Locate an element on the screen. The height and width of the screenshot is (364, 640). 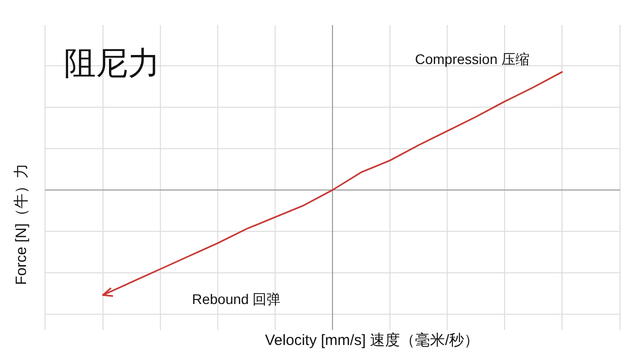
chart-title: 阻尼力 is located at coordinates (112, 63).